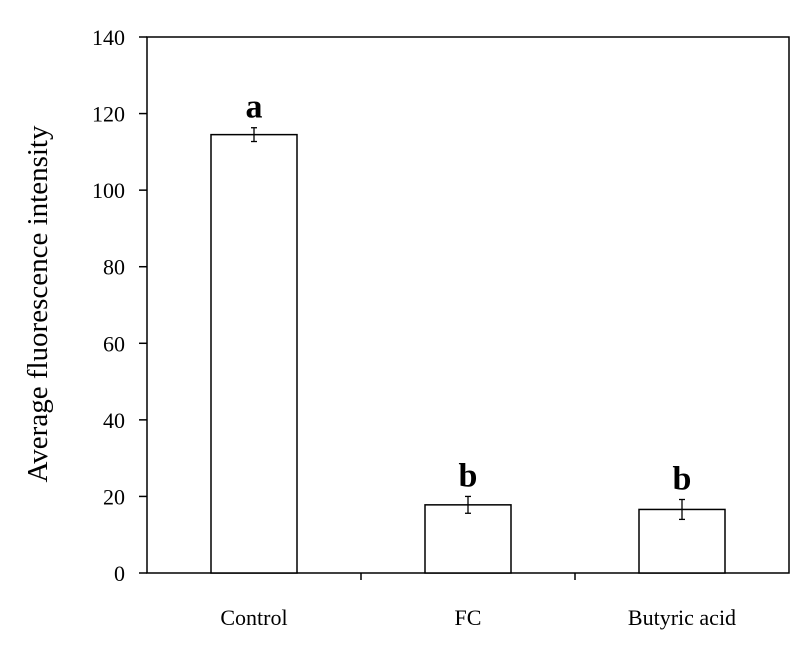  I want to click on y-tick-label: 40, so click(114, 420).